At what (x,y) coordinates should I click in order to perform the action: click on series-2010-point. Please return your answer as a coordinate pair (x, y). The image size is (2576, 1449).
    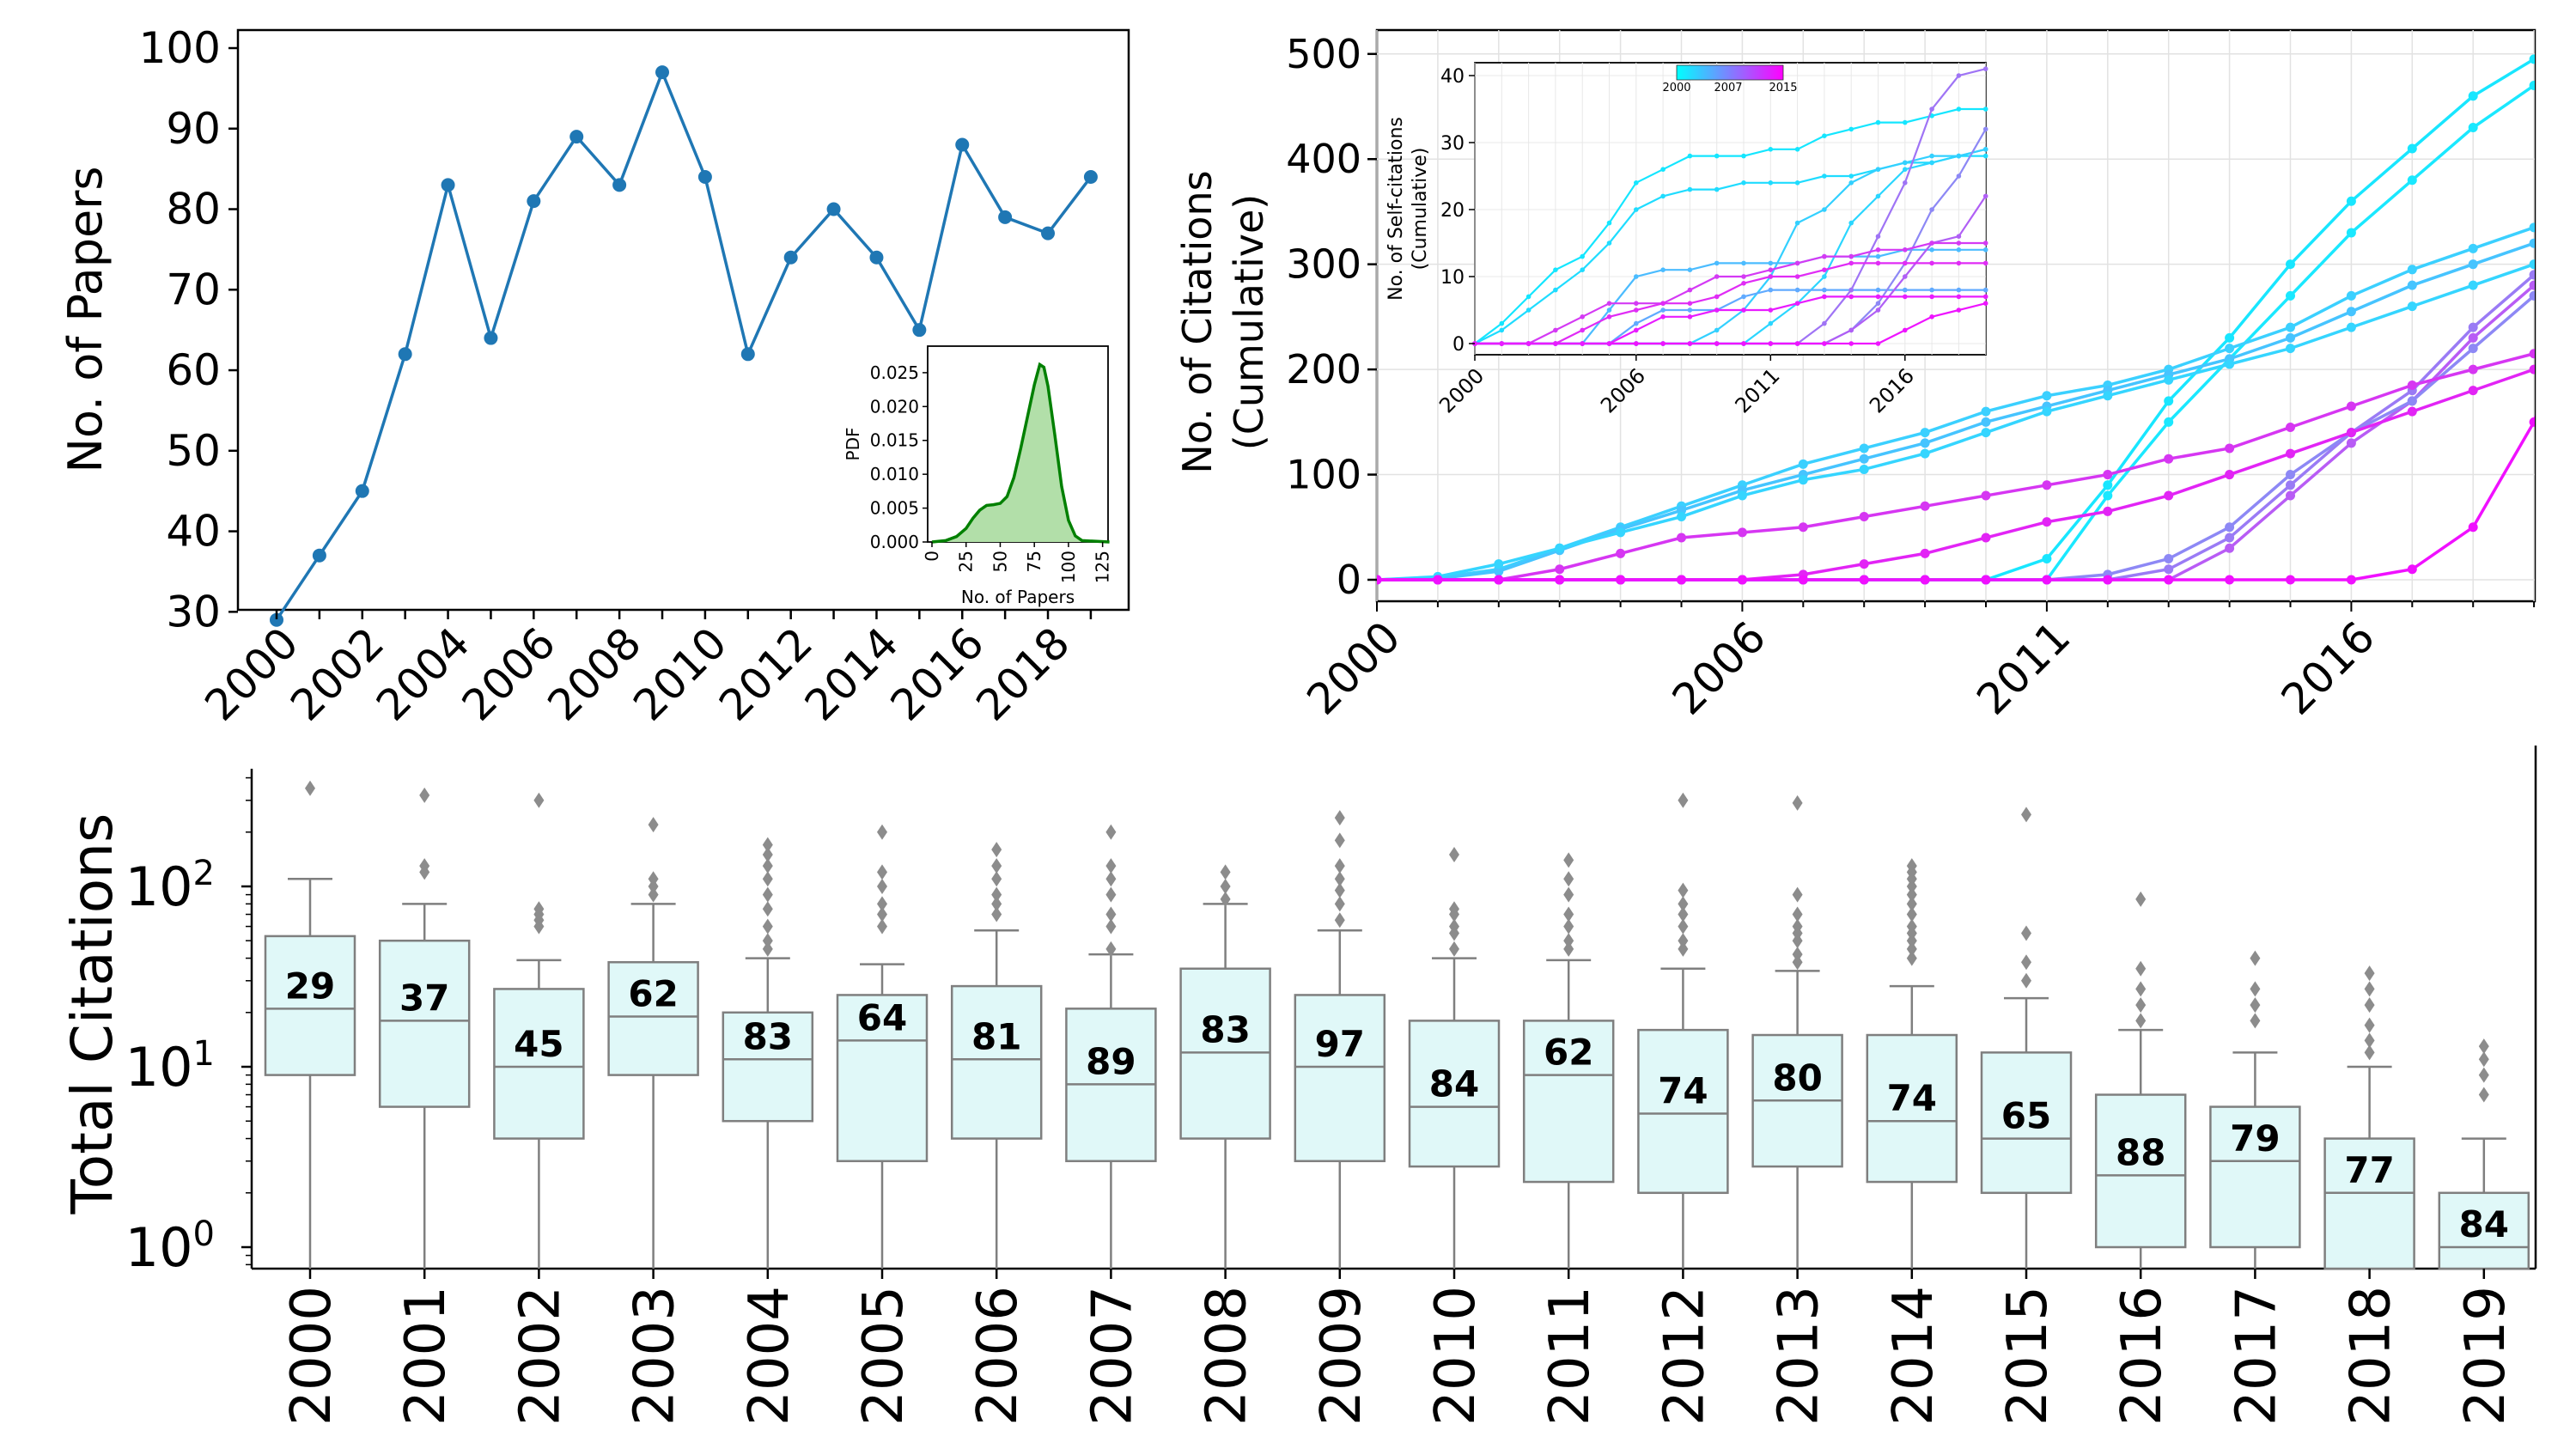
    Looking at the image, I should click on (2108, 485).